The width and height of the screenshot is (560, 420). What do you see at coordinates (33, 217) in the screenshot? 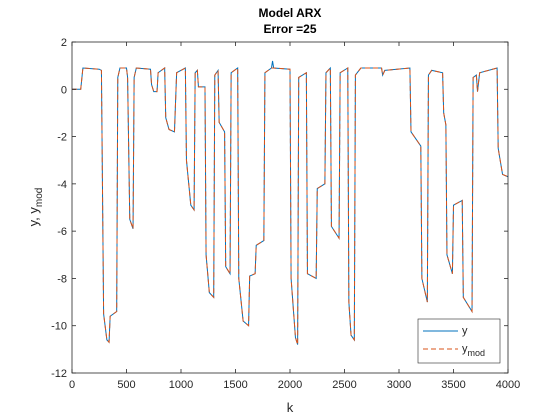
I see `y-axis-label-main: y, y` at bounding box center [33, 217].